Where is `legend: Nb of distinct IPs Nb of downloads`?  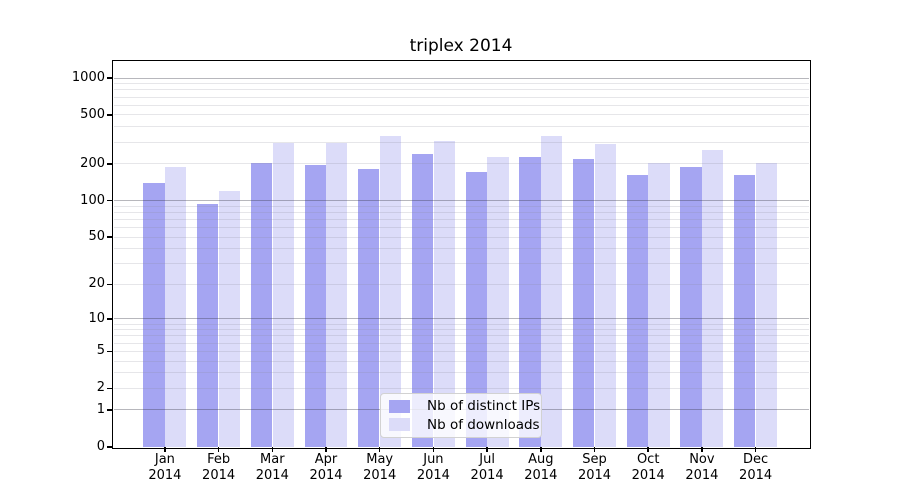 legend: Nb of distinct IPs Nb of downloads is located at coordinates (461, 415).